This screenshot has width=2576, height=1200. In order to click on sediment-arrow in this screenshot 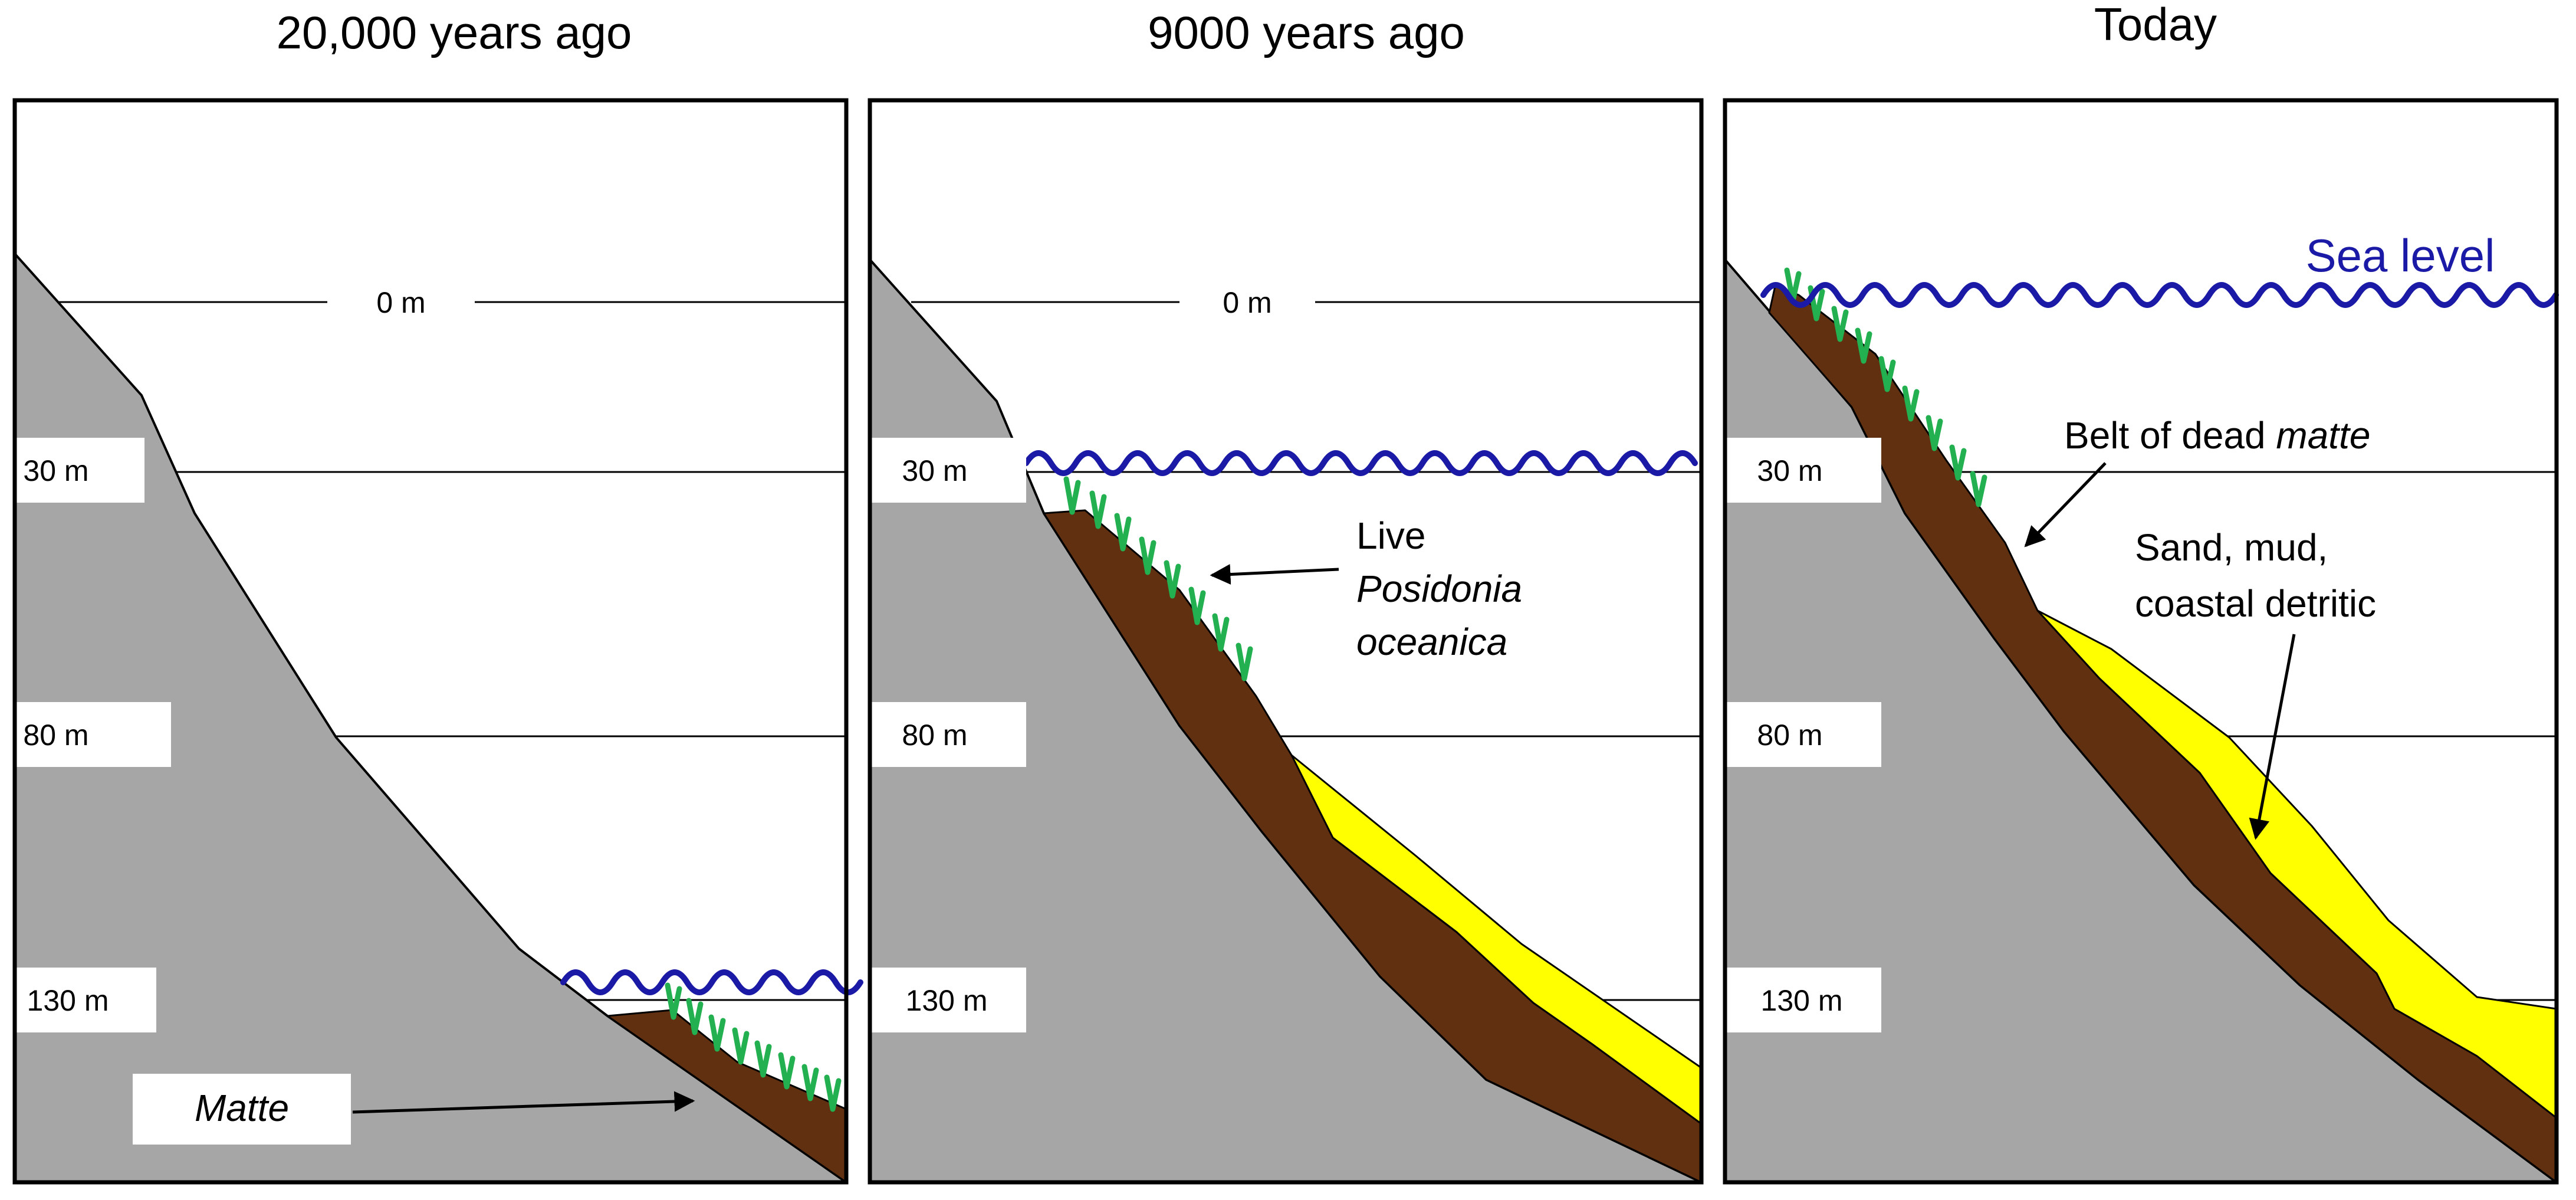, I will do `click(2272, 737)`.